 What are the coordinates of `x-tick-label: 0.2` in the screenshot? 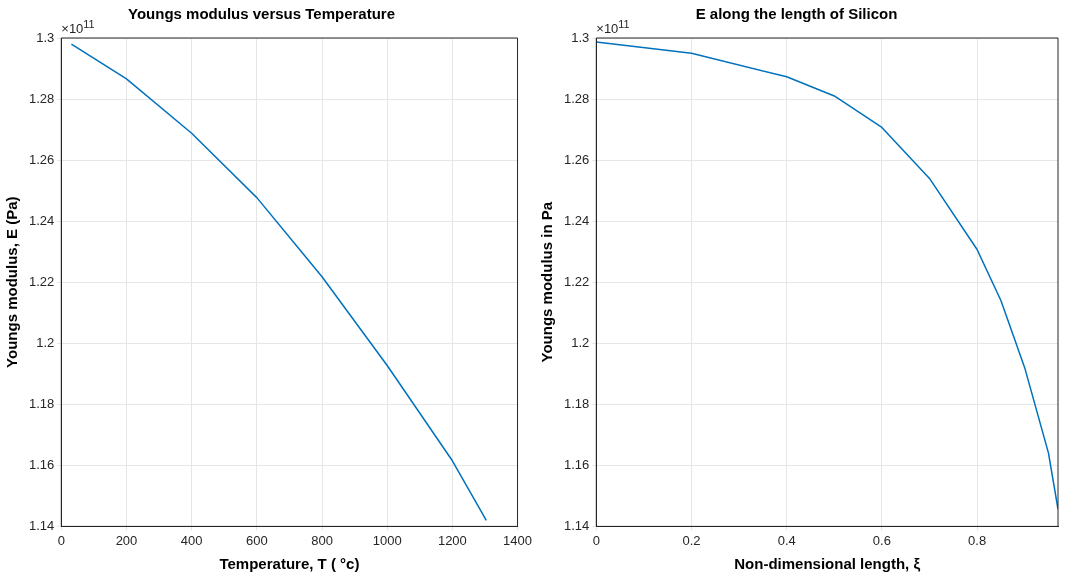 It's located at (691, 540).